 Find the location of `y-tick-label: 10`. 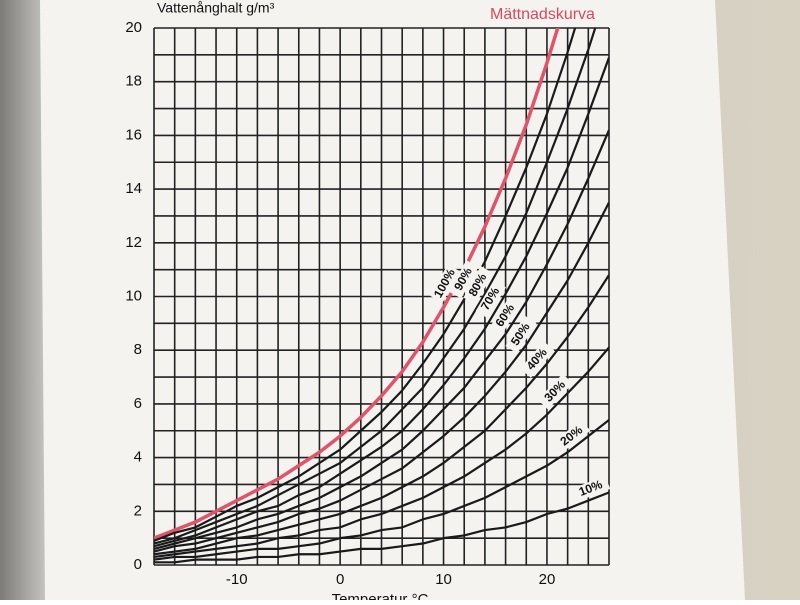

y-tick-label: 10 is located at coordinates (133, 295).